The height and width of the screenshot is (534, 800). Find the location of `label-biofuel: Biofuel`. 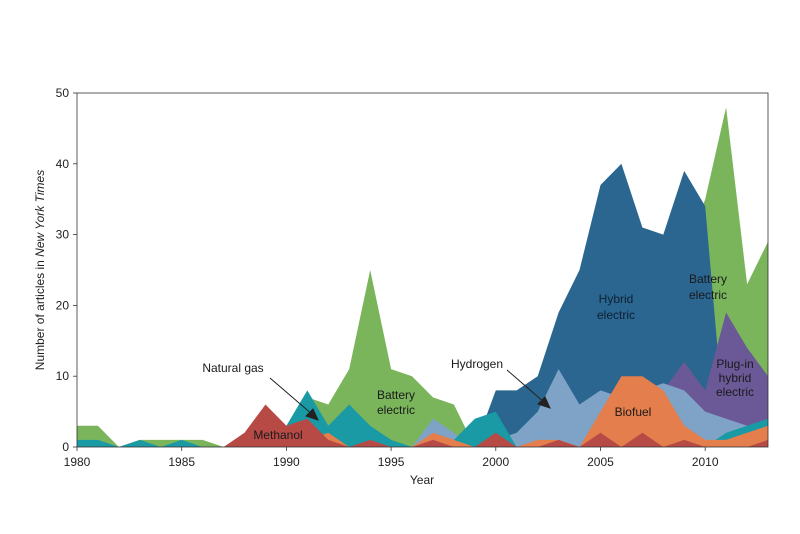

label-biofuel: Biofuel is located at coordinates (633, 412).